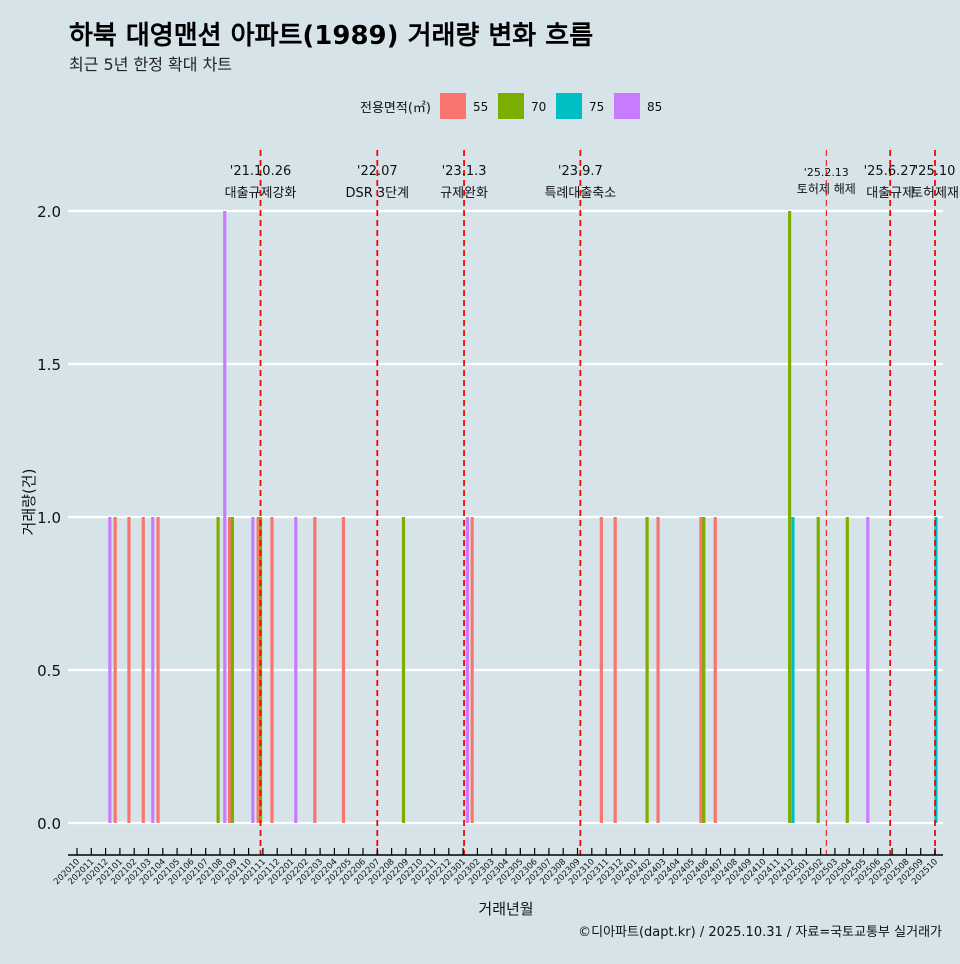 Image resolution: width=960 pixels, height=964 pixels. I want to click on y-tick-label: 1.0, so click(49, 518).